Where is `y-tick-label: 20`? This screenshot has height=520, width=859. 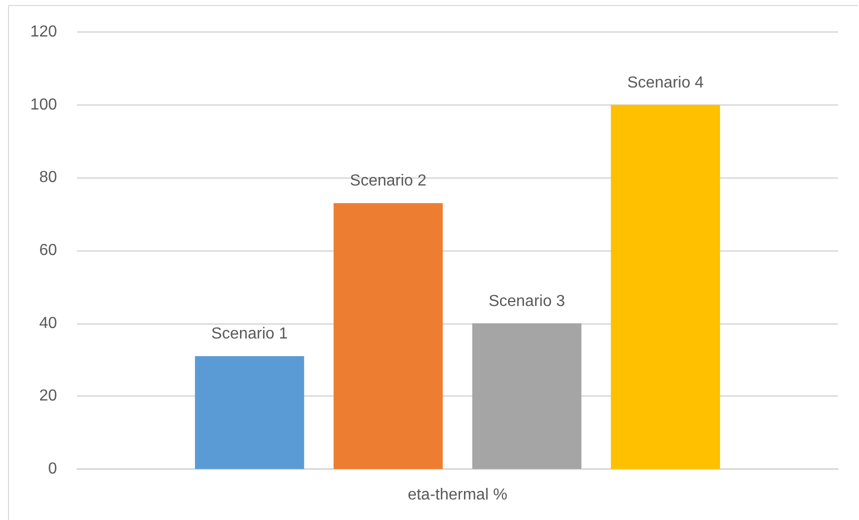 y-tick-label: 20 is located at coordinates (48, 396).